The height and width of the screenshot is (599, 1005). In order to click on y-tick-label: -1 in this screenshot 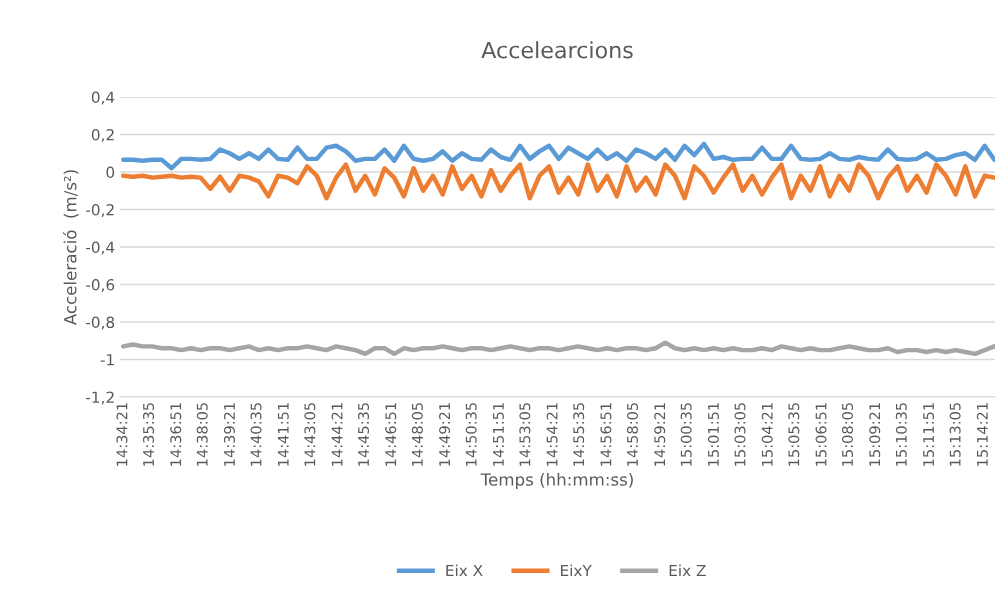, I will do `click(107, 360)`.